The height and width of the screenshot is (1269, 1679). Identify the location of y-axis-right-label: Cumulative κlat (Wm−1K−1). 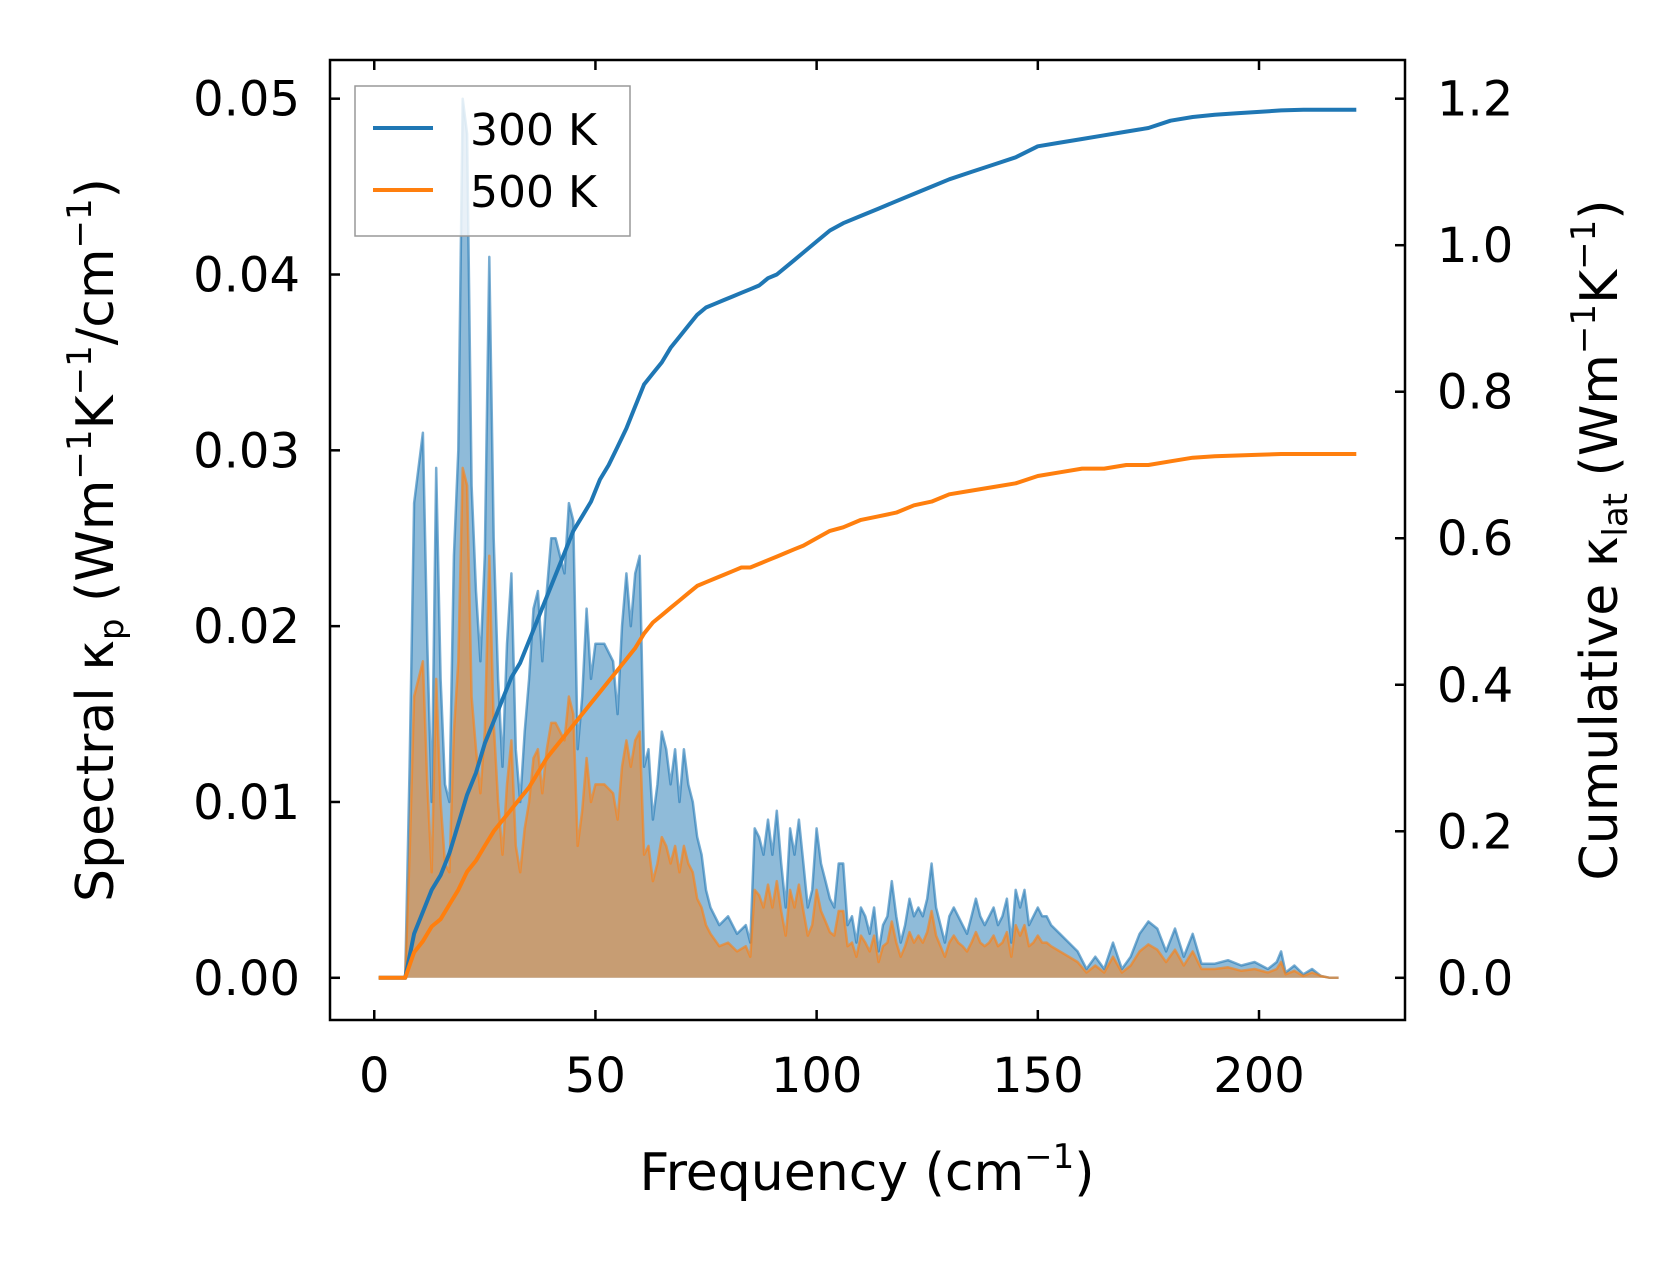
(1600, 539).